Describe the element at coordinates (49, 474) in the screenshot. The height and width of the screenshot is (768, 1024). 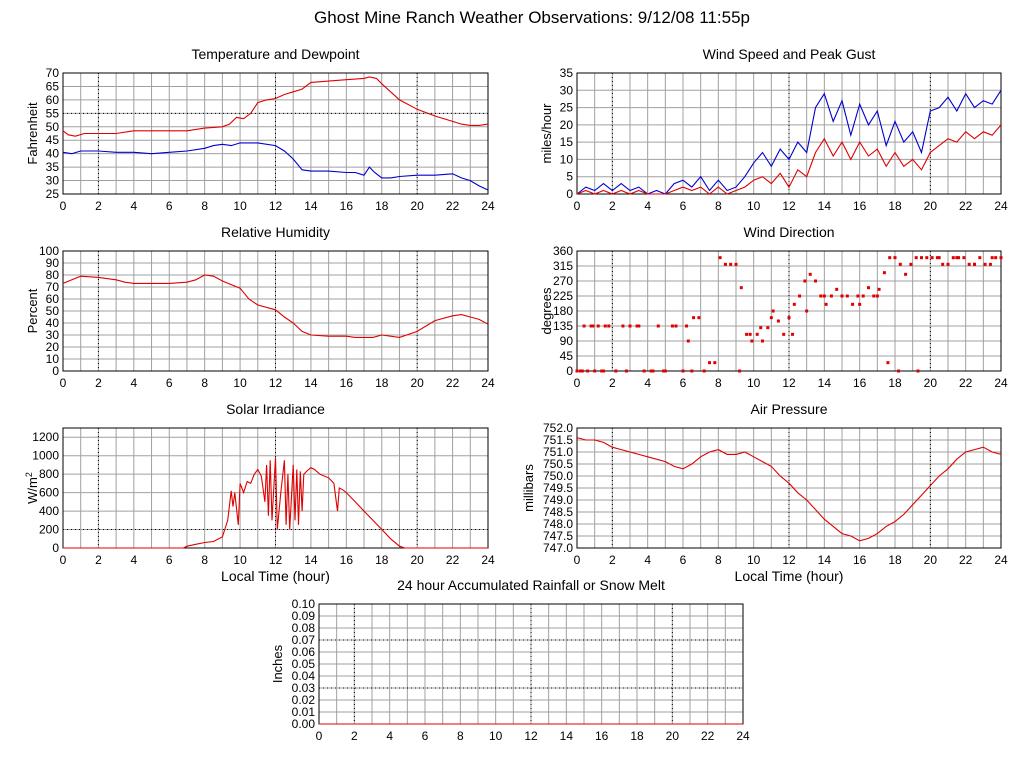
I see `y-tick-label: 800` at that location.